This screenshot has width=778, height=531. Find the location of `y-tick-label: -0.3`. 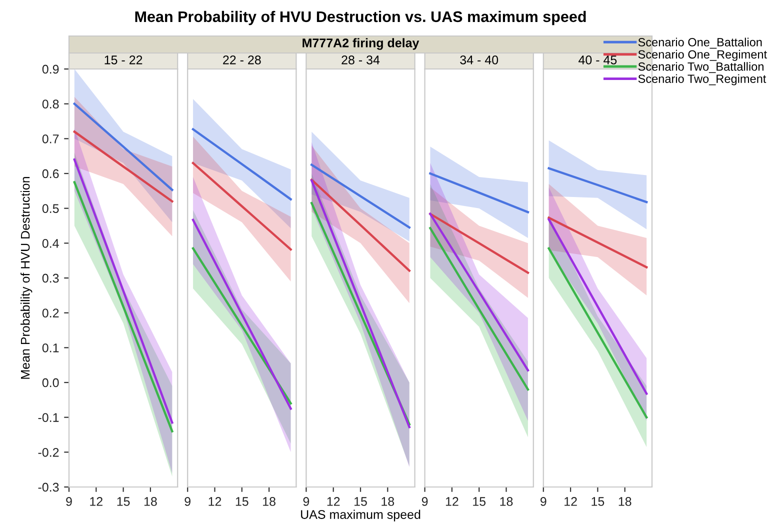

y-tick-label: -0.3 is located at coordinates (48, 487).